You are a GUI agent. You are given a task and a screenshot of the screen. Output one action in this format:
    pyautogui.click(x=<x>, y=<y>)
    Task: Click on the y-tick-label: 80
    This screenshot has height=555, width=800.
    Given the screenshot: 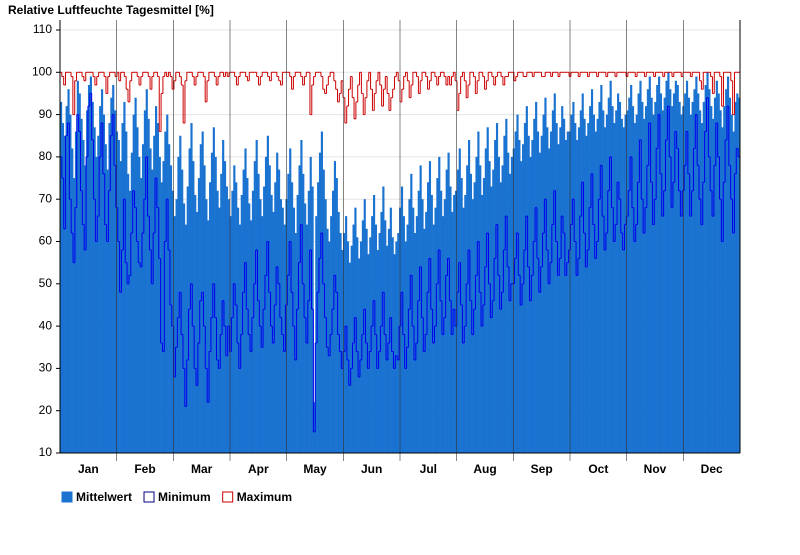 What is the action you would take?
    pyautogui.click(x=46, y=156)
    